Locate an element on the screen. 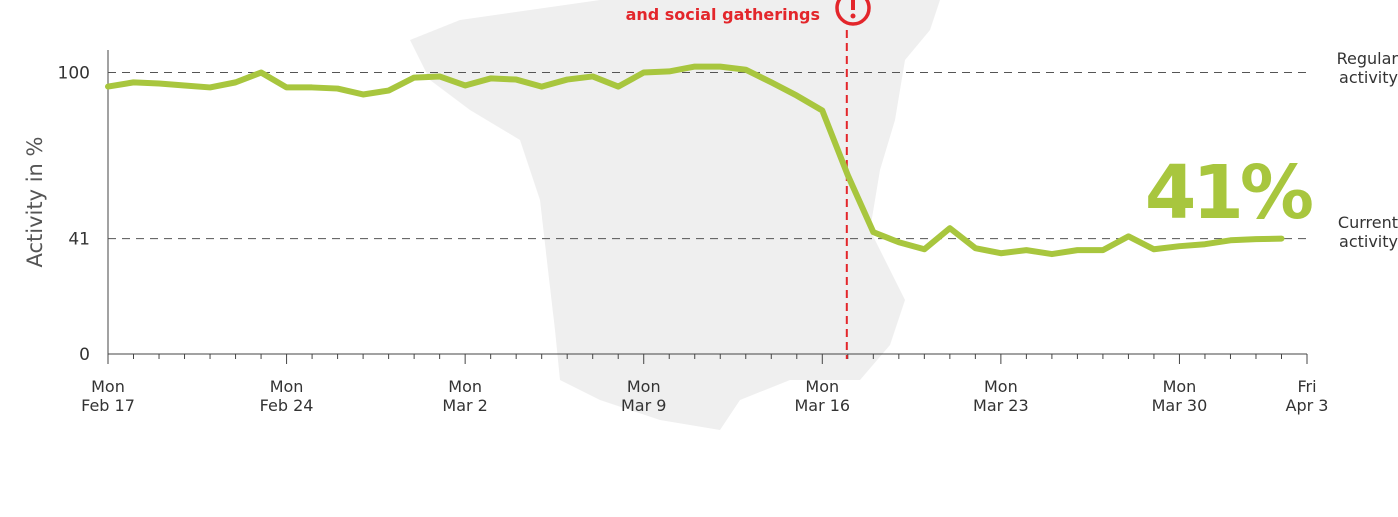 Image resolution: width=1398 pixels, height=517 pixels. alert-icon is located at coordinates (853, 13).